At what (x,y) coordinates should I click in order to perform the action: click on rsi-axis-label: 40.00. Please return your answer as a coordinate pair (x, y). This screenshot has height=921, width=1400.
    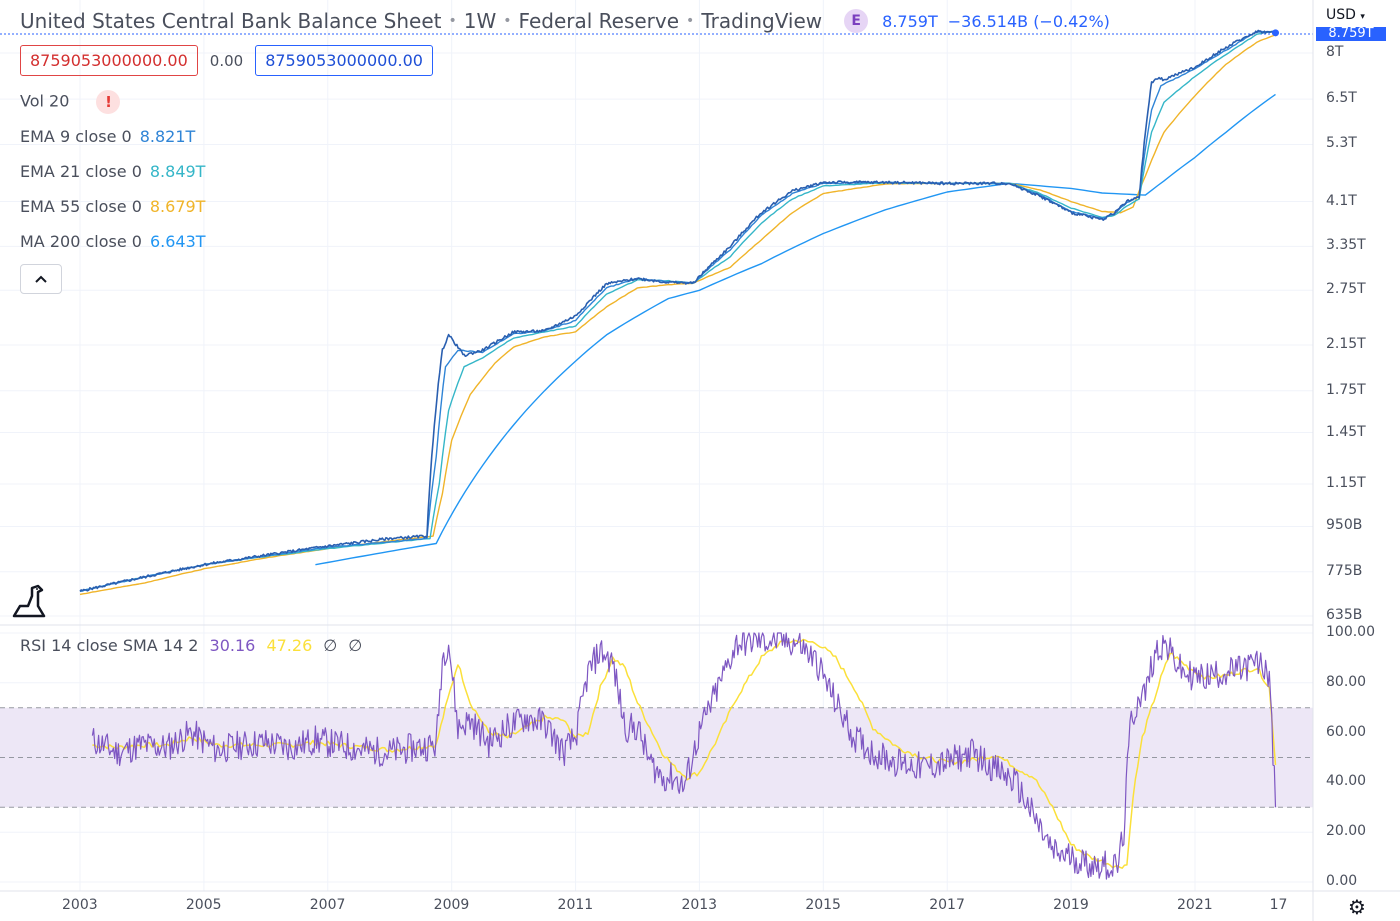
    Looking at the image, I should click on (1346, 781).